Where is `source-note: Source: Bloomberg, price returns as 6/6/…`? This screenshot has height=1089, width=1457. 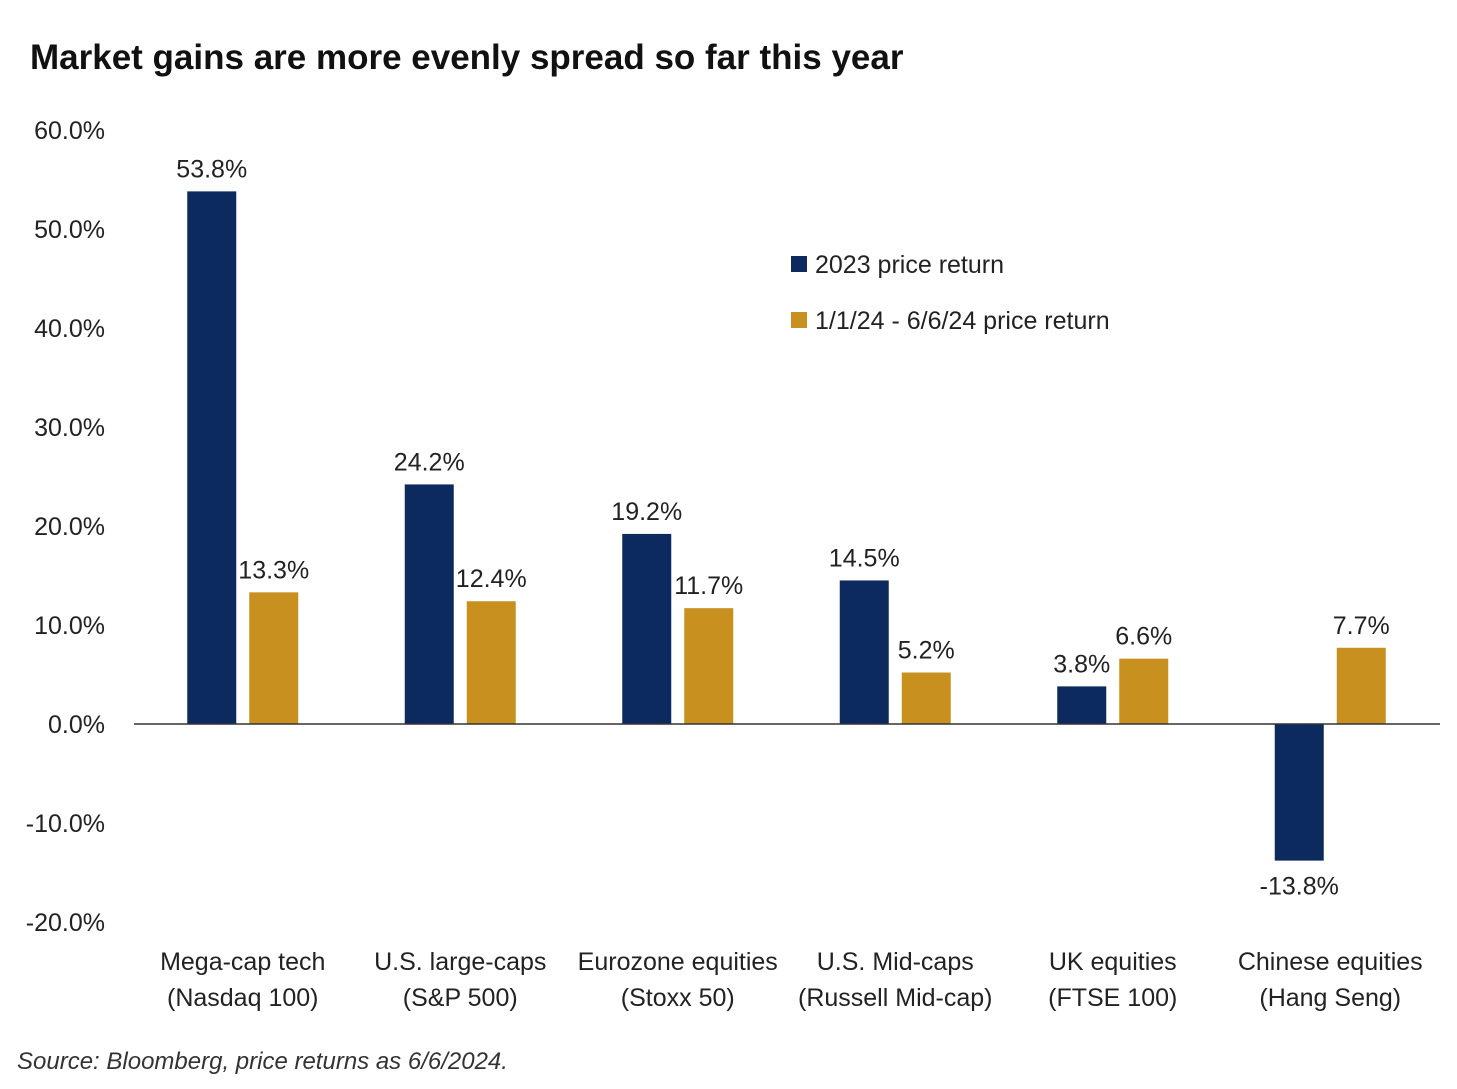
source-note: Source: Bloomberg, price returns as 6/6/… is located at coordinates (262, 1061).